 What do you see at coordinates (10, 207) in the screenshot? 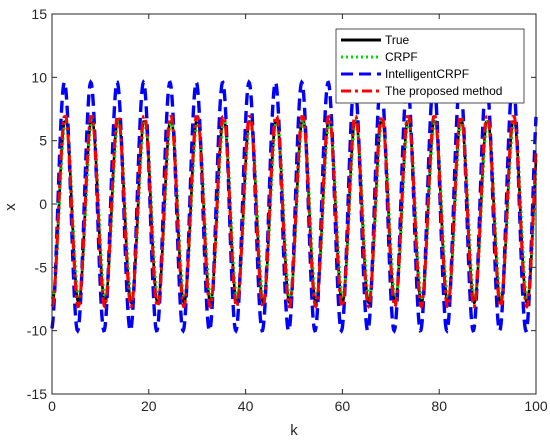
I see `y-axis-label: x` at bounding box center [10, 207].